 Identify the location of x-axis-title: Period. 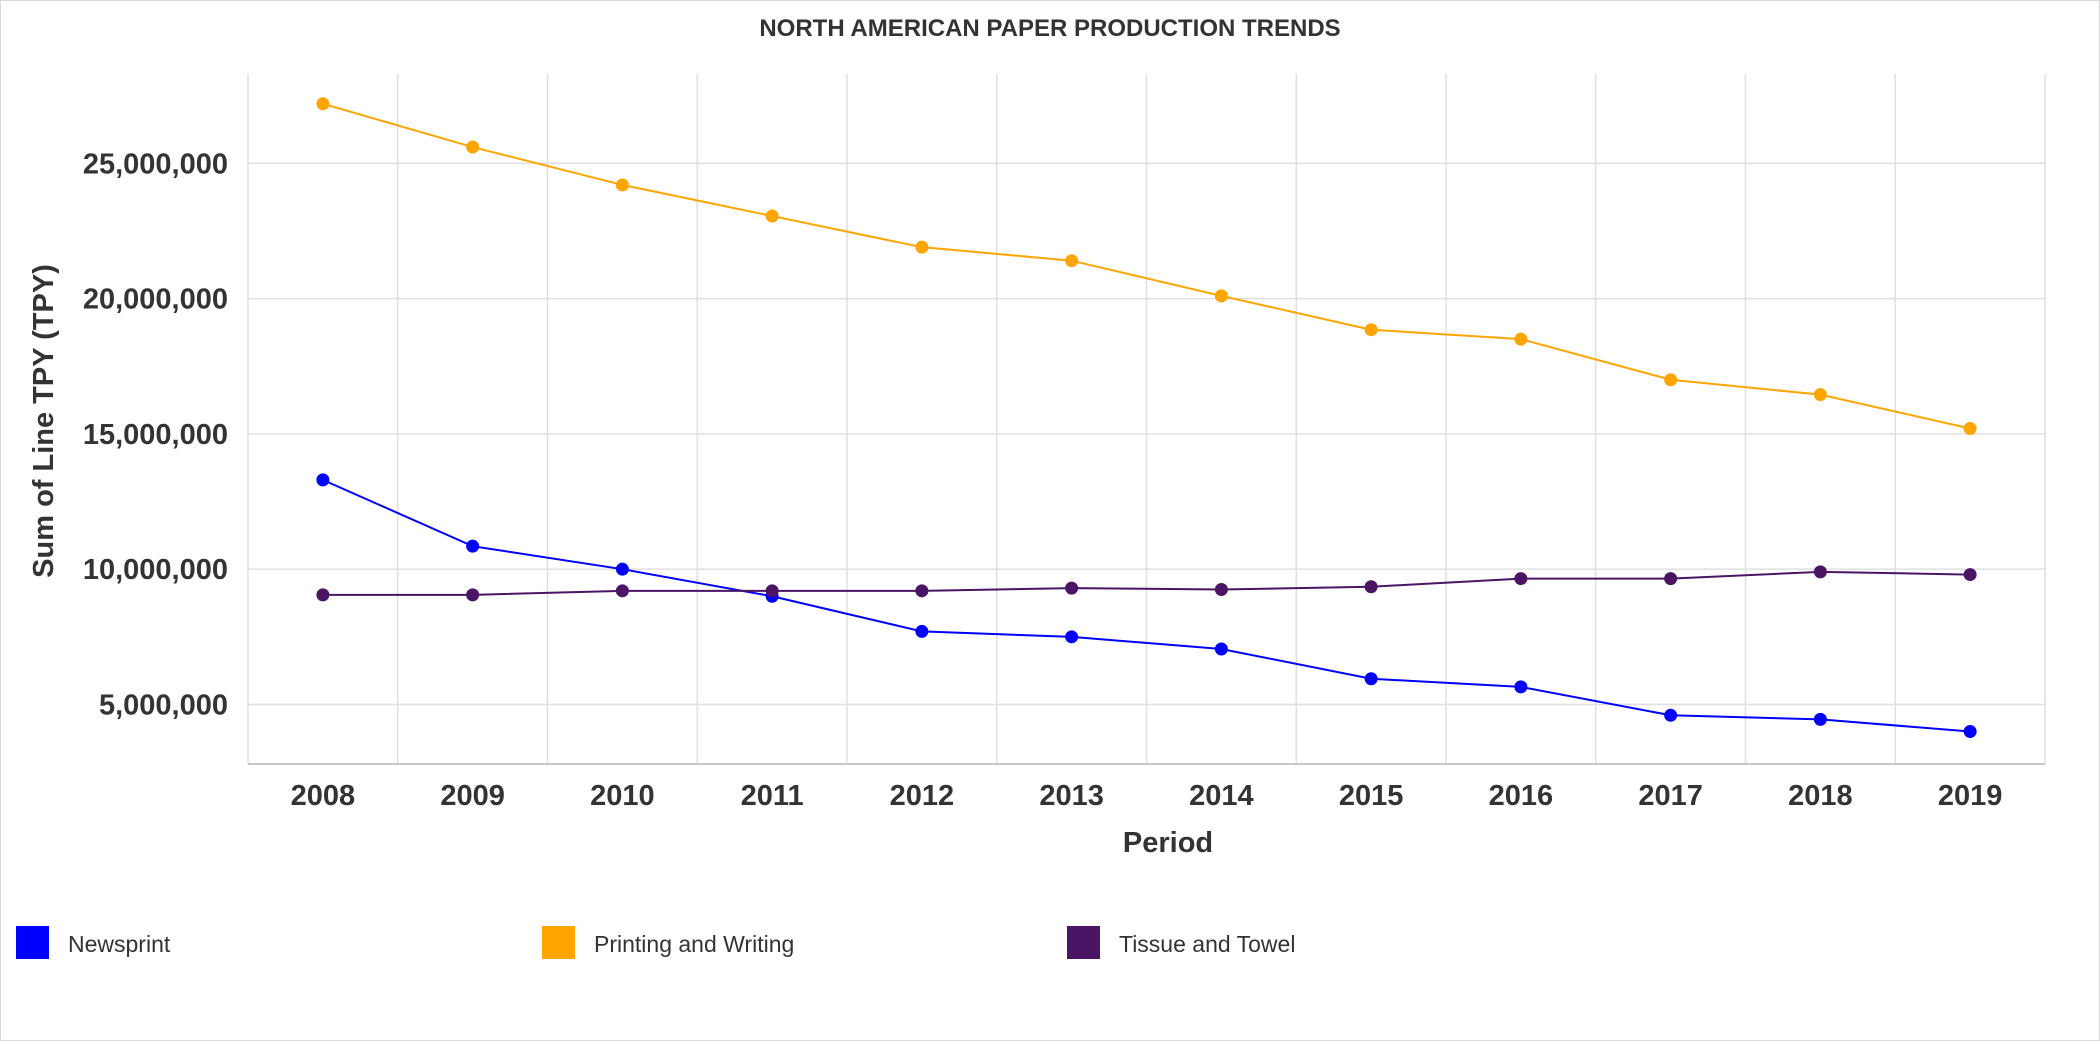
(1168, 843).